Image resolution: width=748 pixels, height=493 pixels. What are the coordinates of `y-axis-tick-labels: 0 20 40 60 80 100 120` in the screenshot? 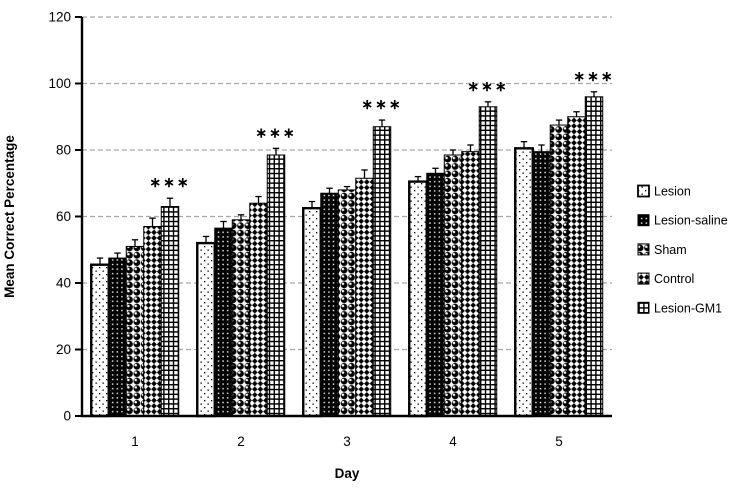 It's located at (59, 217).